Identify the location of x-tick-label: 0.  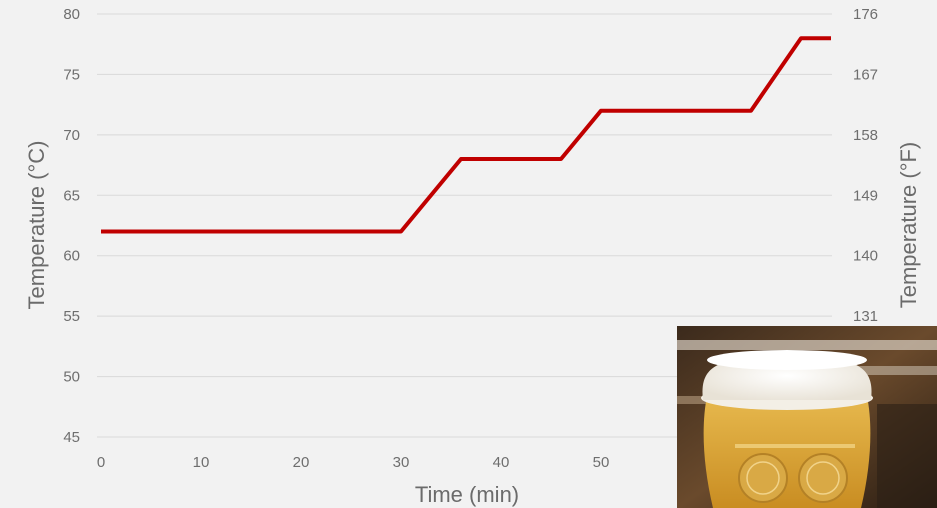
(101, 462).